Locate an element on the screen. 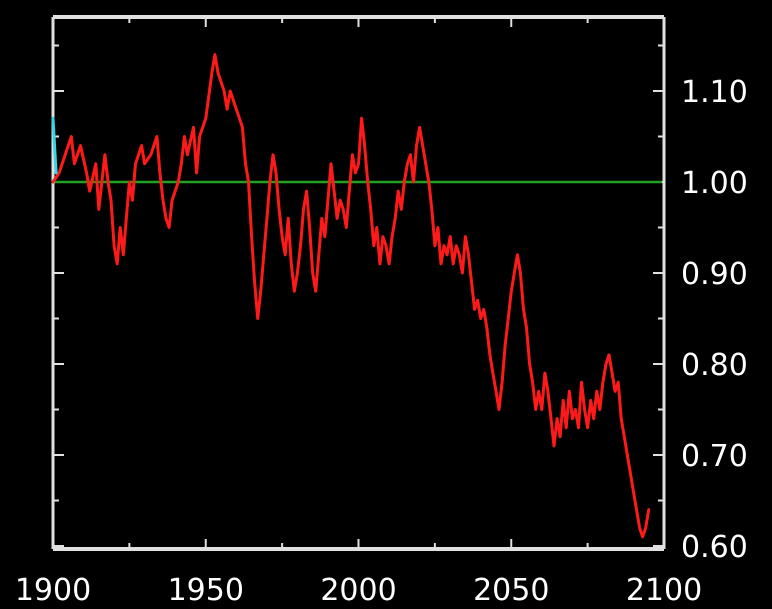 This screenshot has height=609, width=772. y-axis-labels: 0.60 0.70 0.80 0.90 1.00 1.10 is located at coordinates (714, 320).